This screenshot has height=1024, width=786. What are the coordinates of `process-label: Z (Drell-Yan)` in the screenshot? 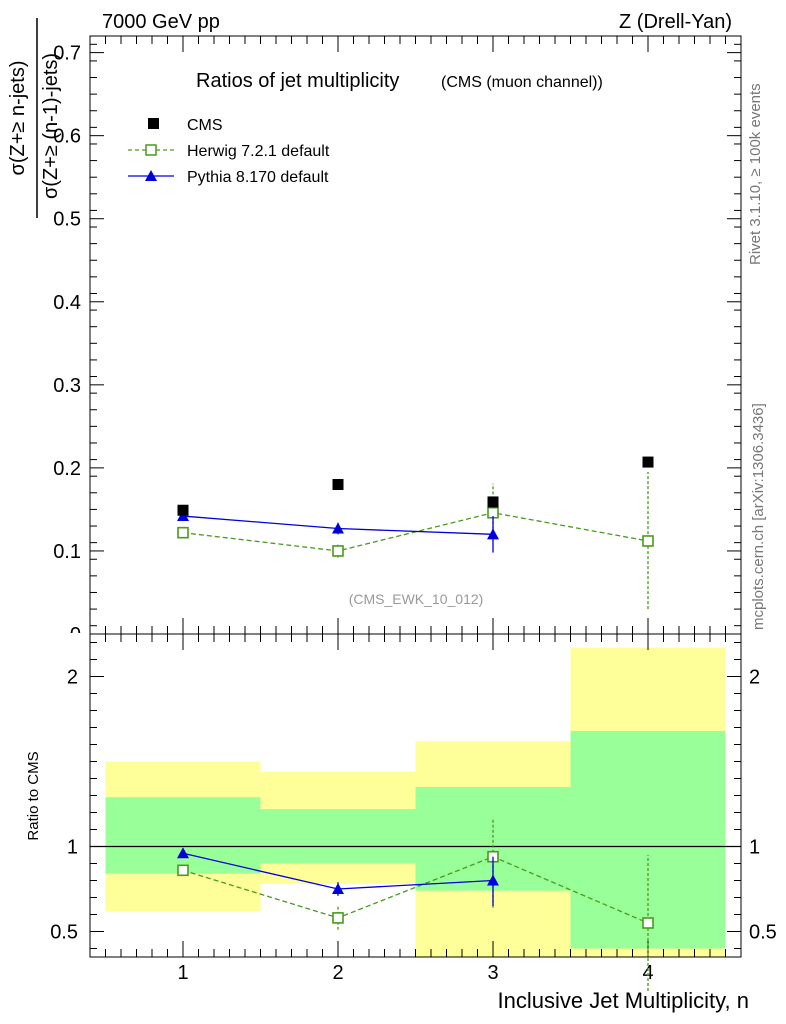 It's located at (675, 22).